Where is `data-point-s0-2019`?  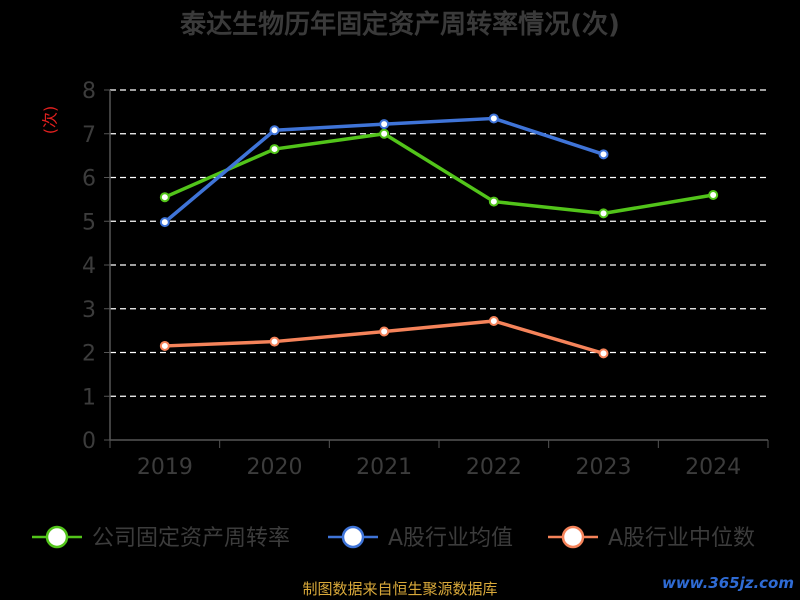
data-point-s0-2019 is located at coordinates (164, 197).